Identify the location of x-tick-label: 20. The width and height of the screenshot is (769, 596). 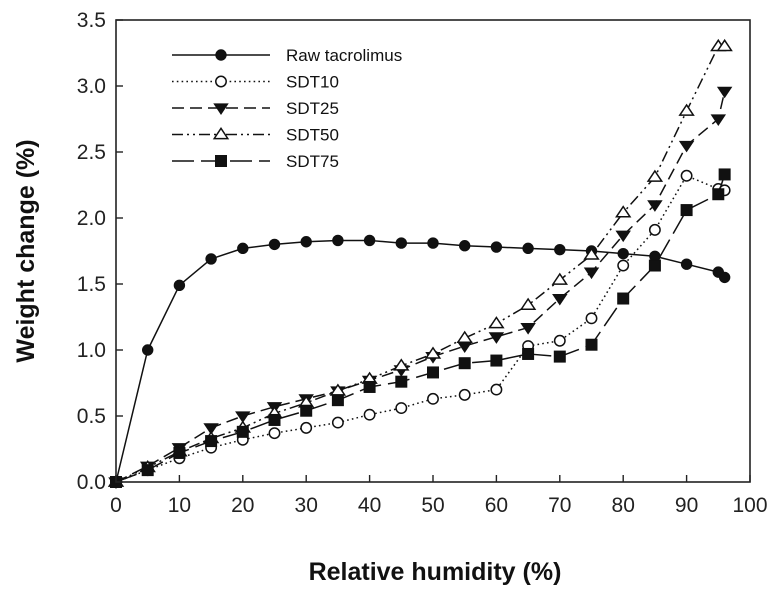
(242, 505).